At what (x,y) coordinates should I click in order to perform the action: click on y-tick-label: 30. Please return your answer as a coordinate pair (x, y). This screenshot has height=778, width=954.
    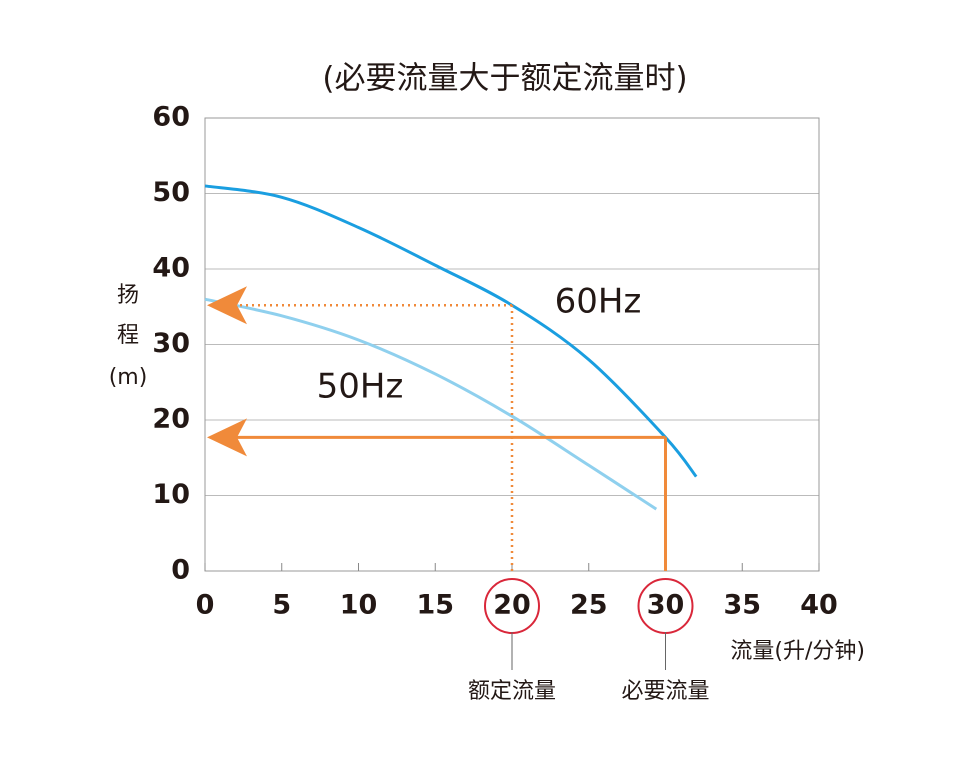
    Looking at the image, I should click on (171, 343).